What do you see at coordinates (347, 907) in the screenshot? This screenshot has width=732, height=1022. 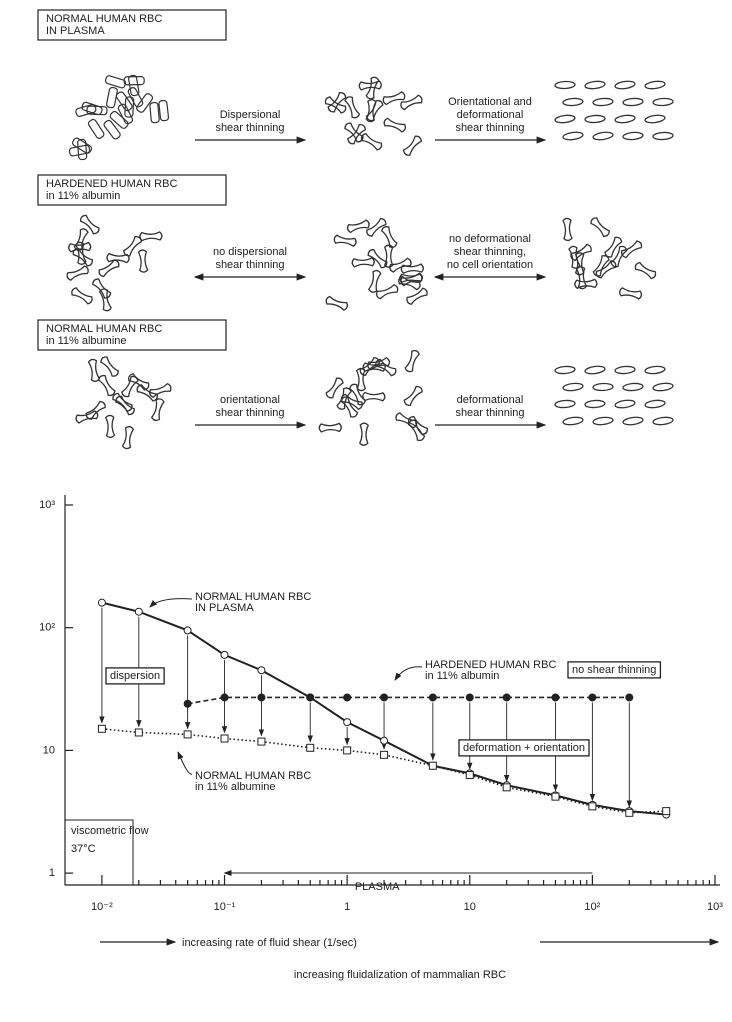 I see `x-tick-label: 1` at bounding box center [347, 907].